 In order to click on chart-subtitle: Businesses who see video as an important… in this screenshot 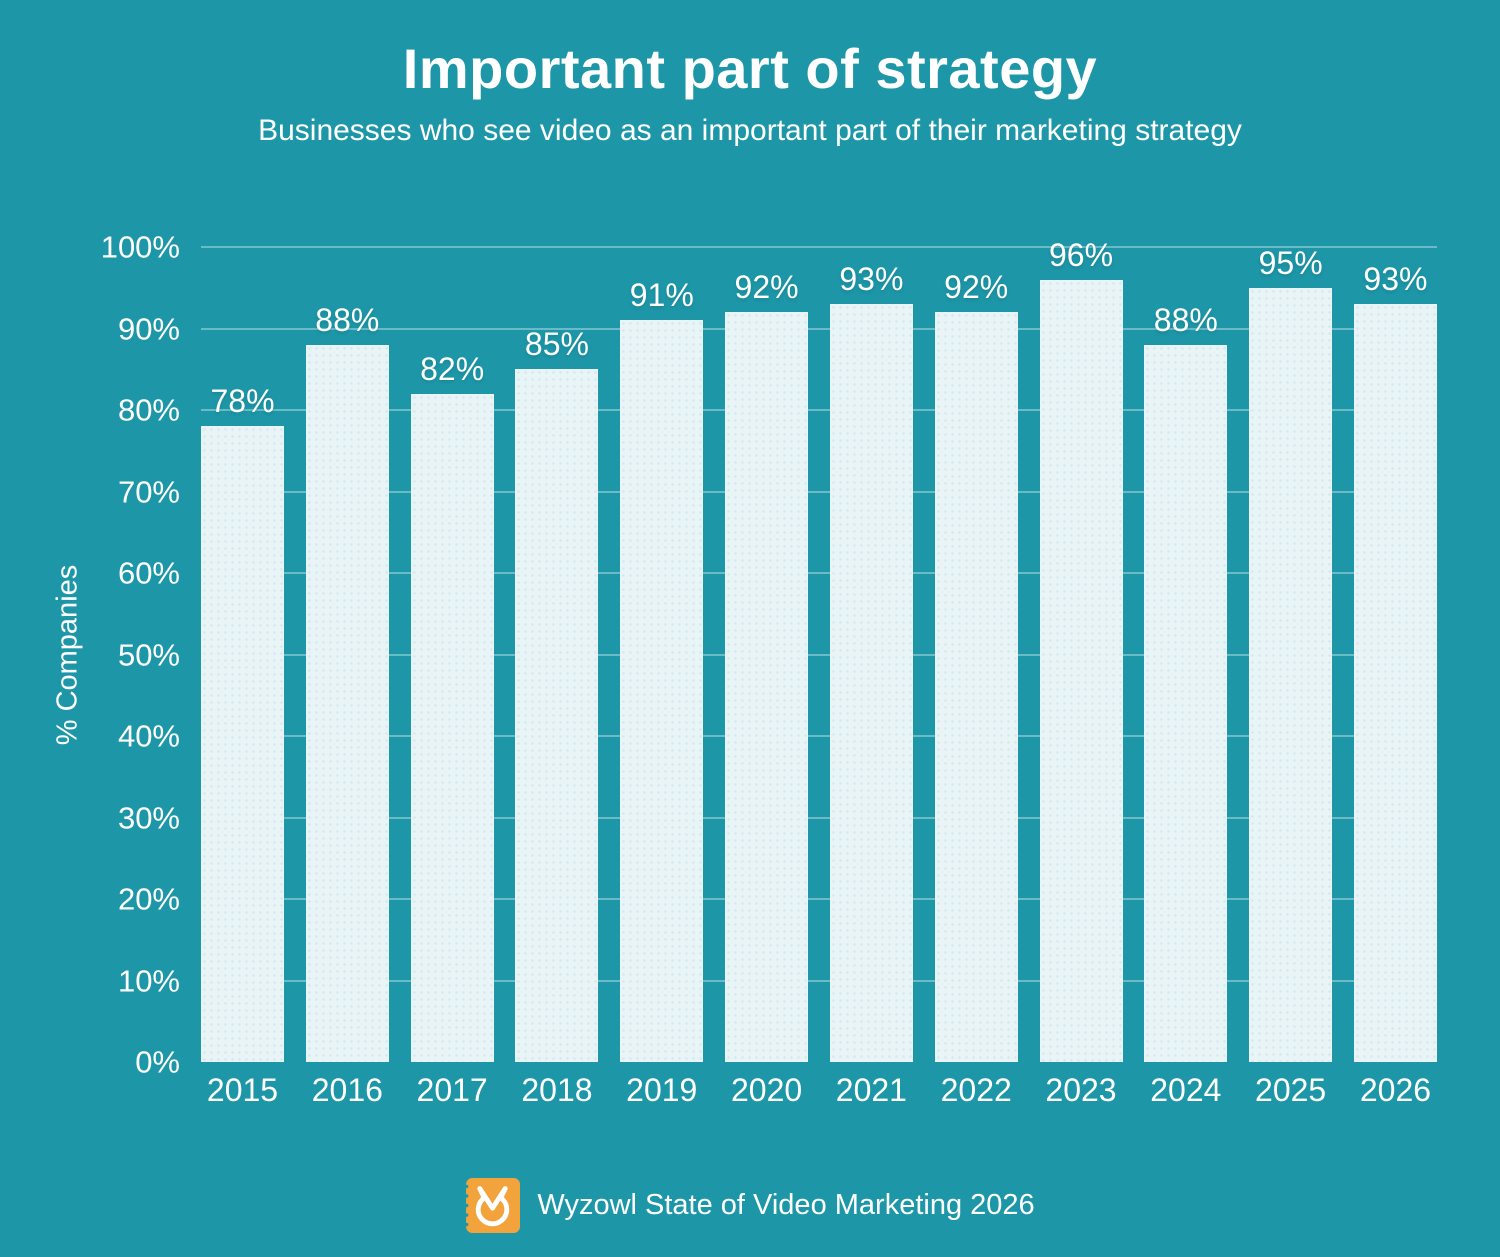, I will do `click(750, 130)`.